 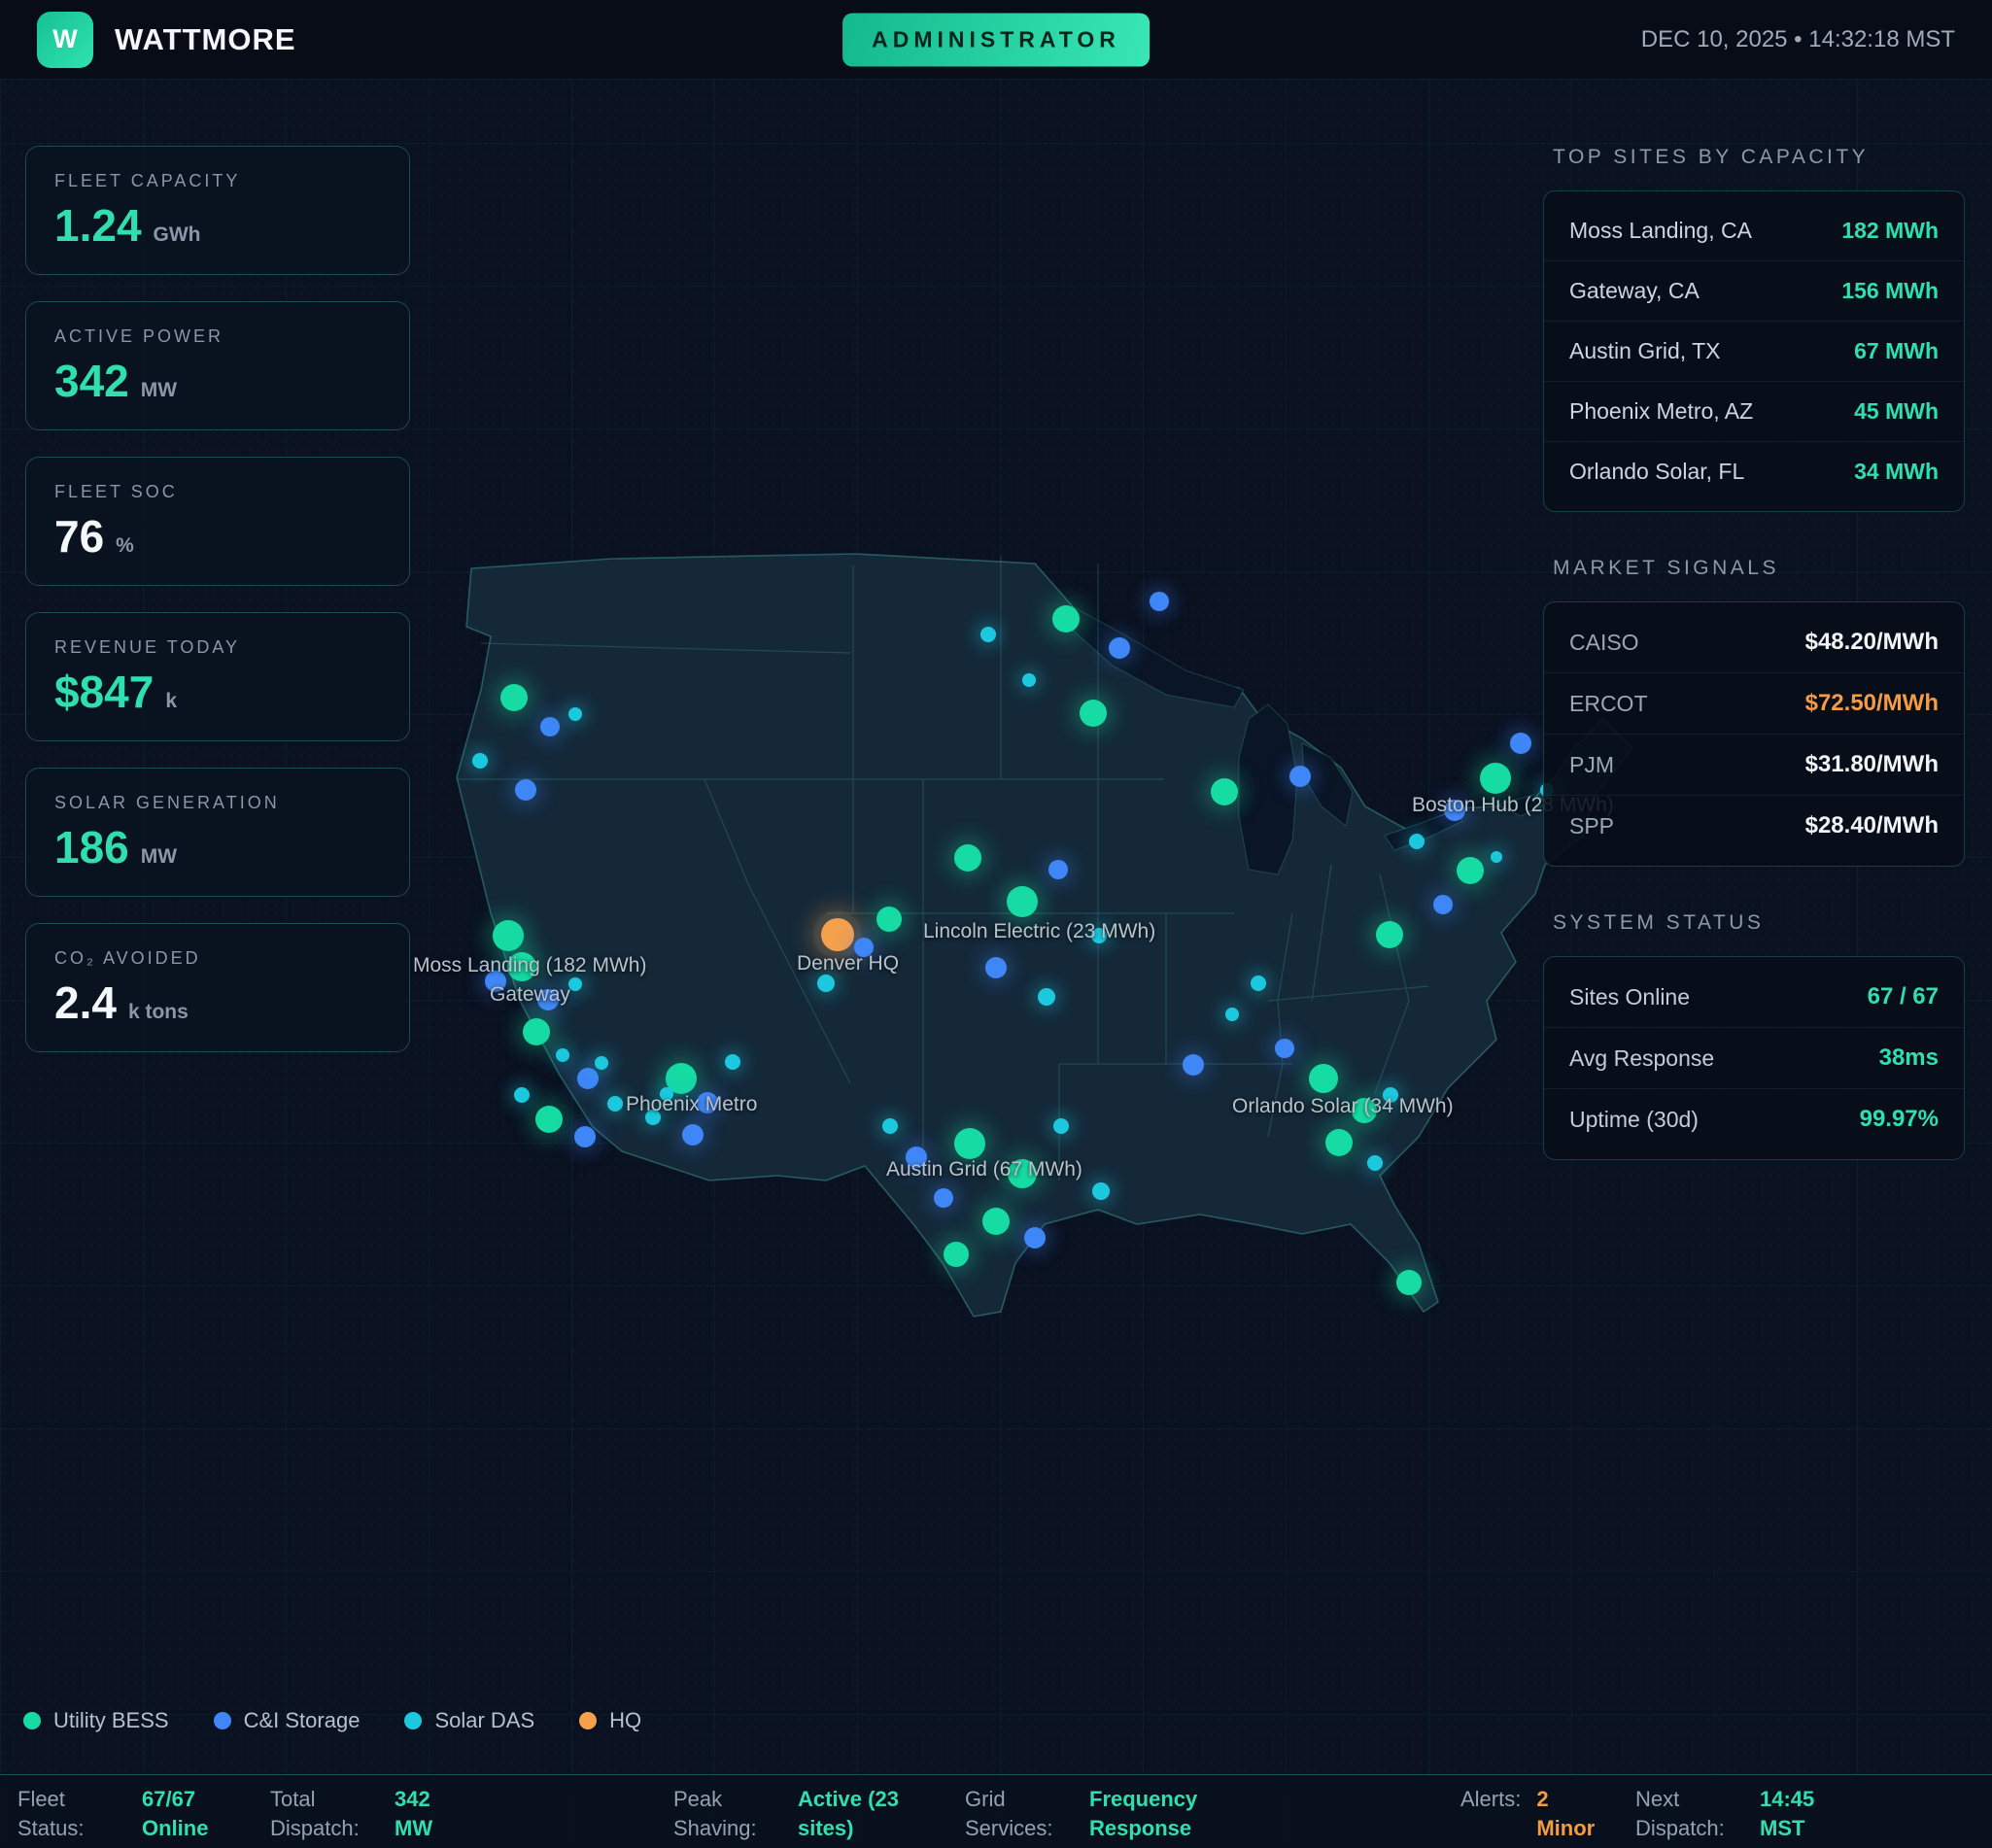 I want to click on site-label: Austin Grid (67 MWh), so click(x=984, y=1169).